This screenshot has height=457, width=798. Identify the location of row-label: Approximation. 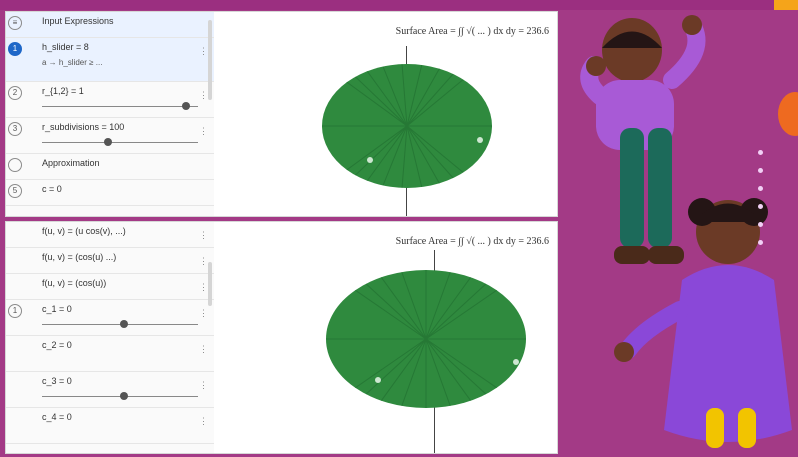
(71, 163).